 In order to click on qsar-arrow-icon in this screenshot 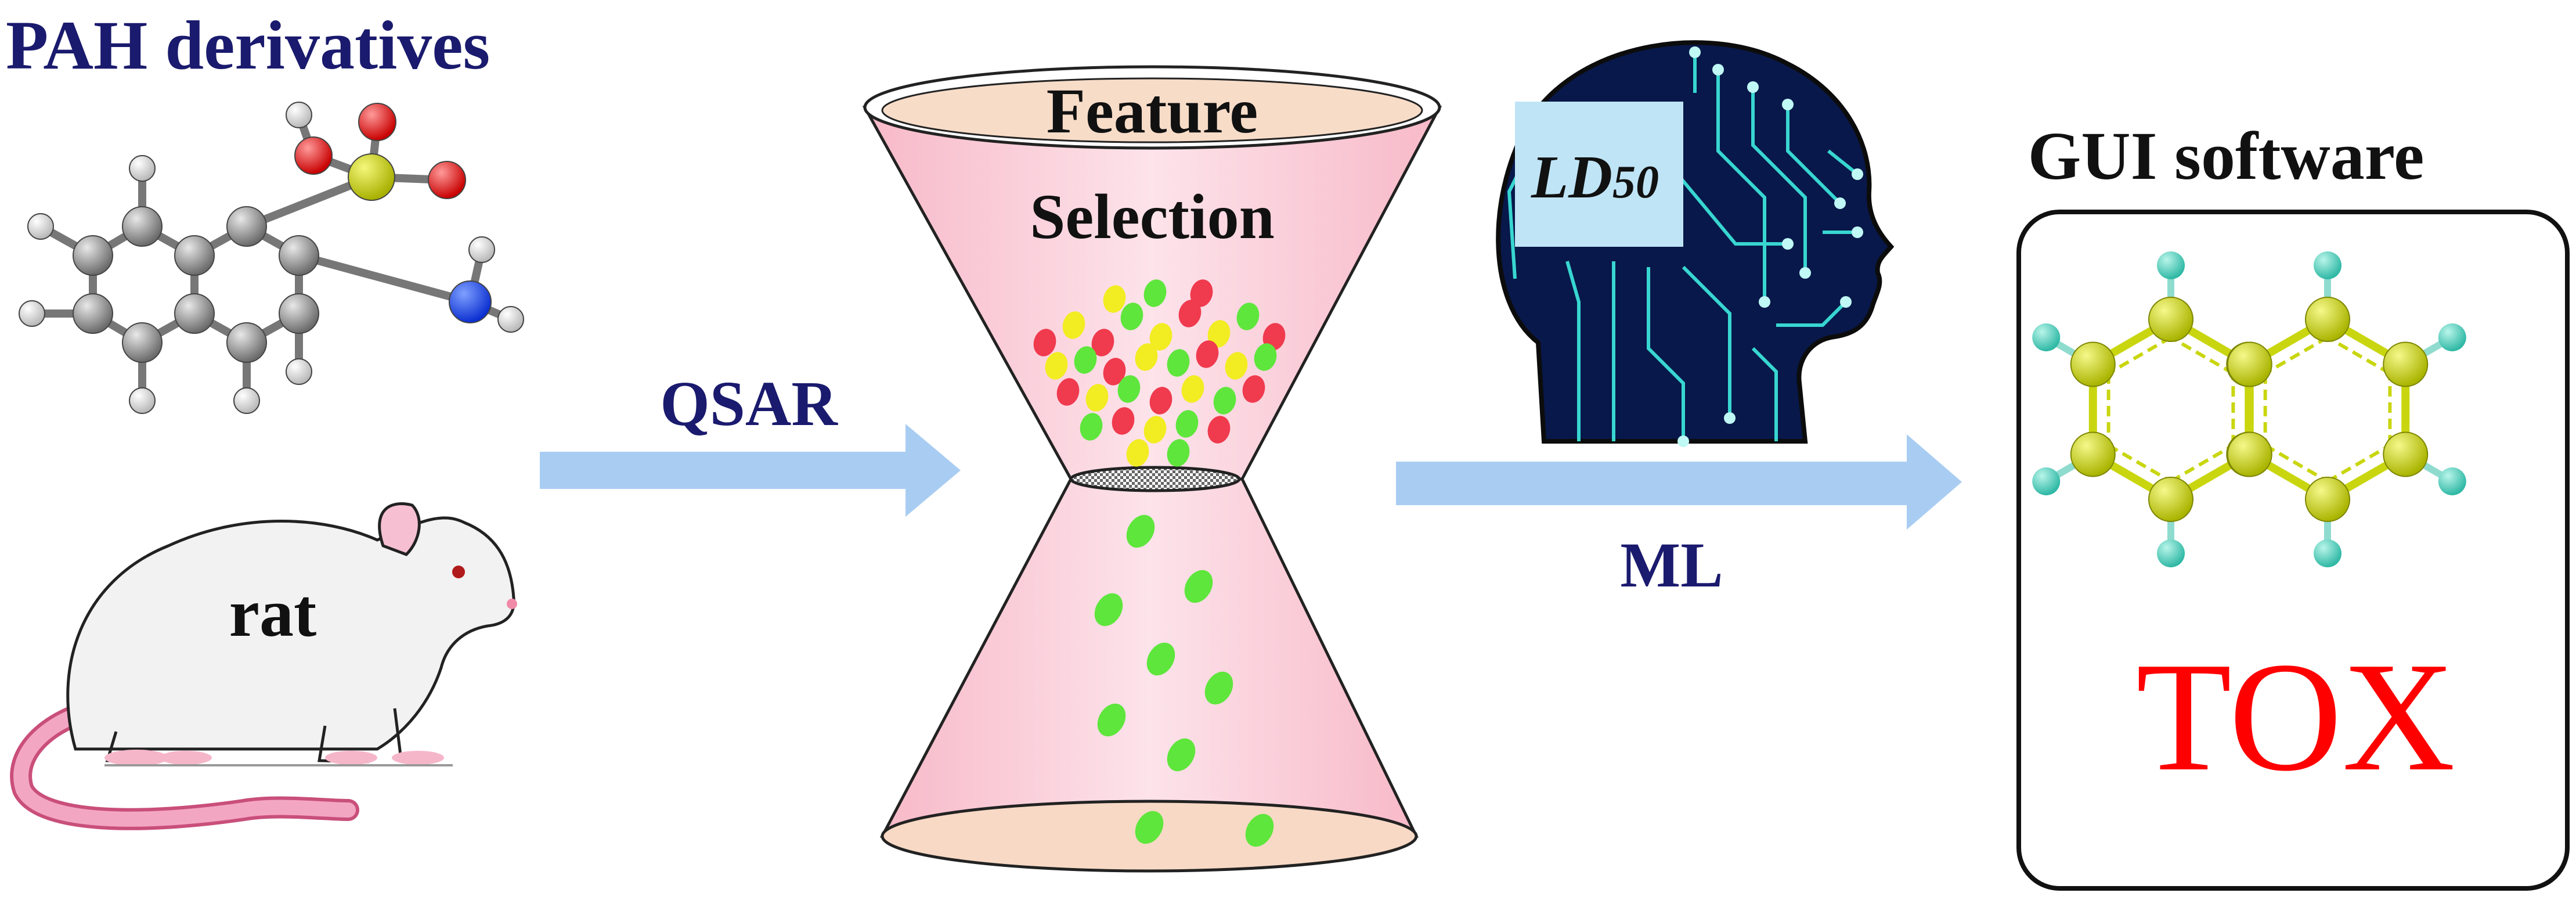, I will do `click(750, 471)`.